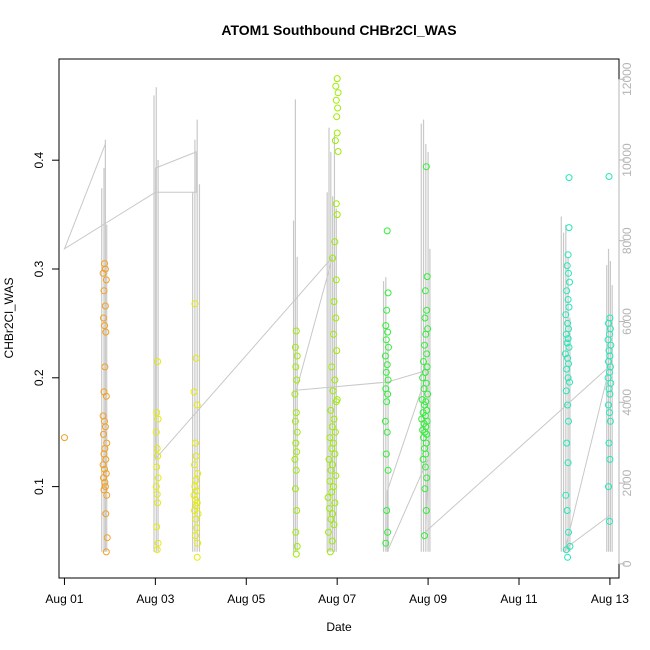  I want to click on x-tick-label: Aug 11, so click(518, 599).